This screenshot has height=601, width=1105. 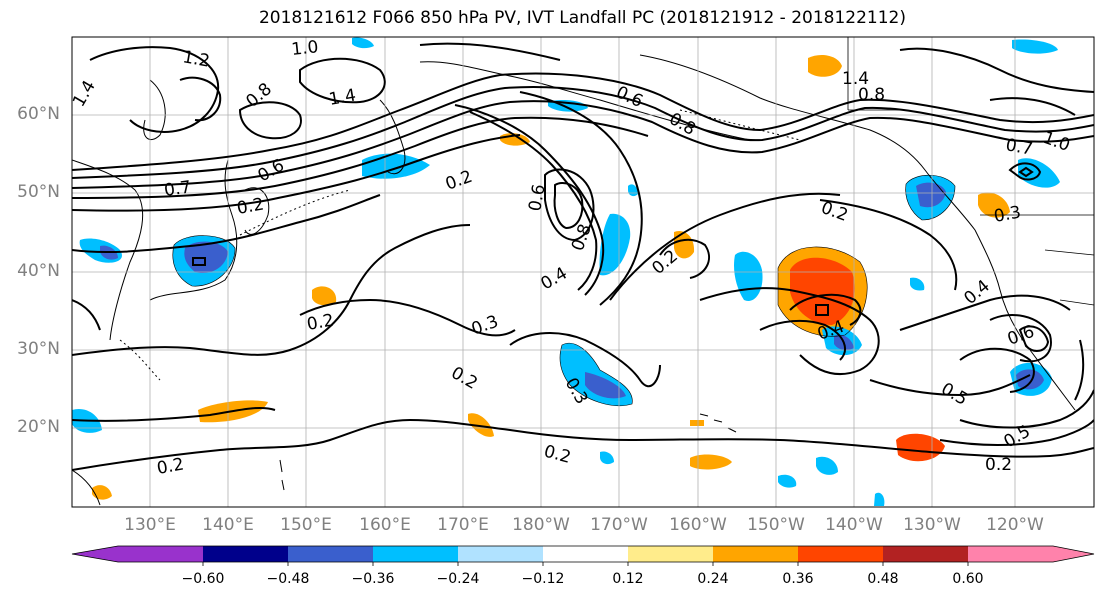 What do you see at coordinates (628, 579) in the screenshot?
I see `colorbar-tick-label: 0.12` at bounding box center [628, 579].